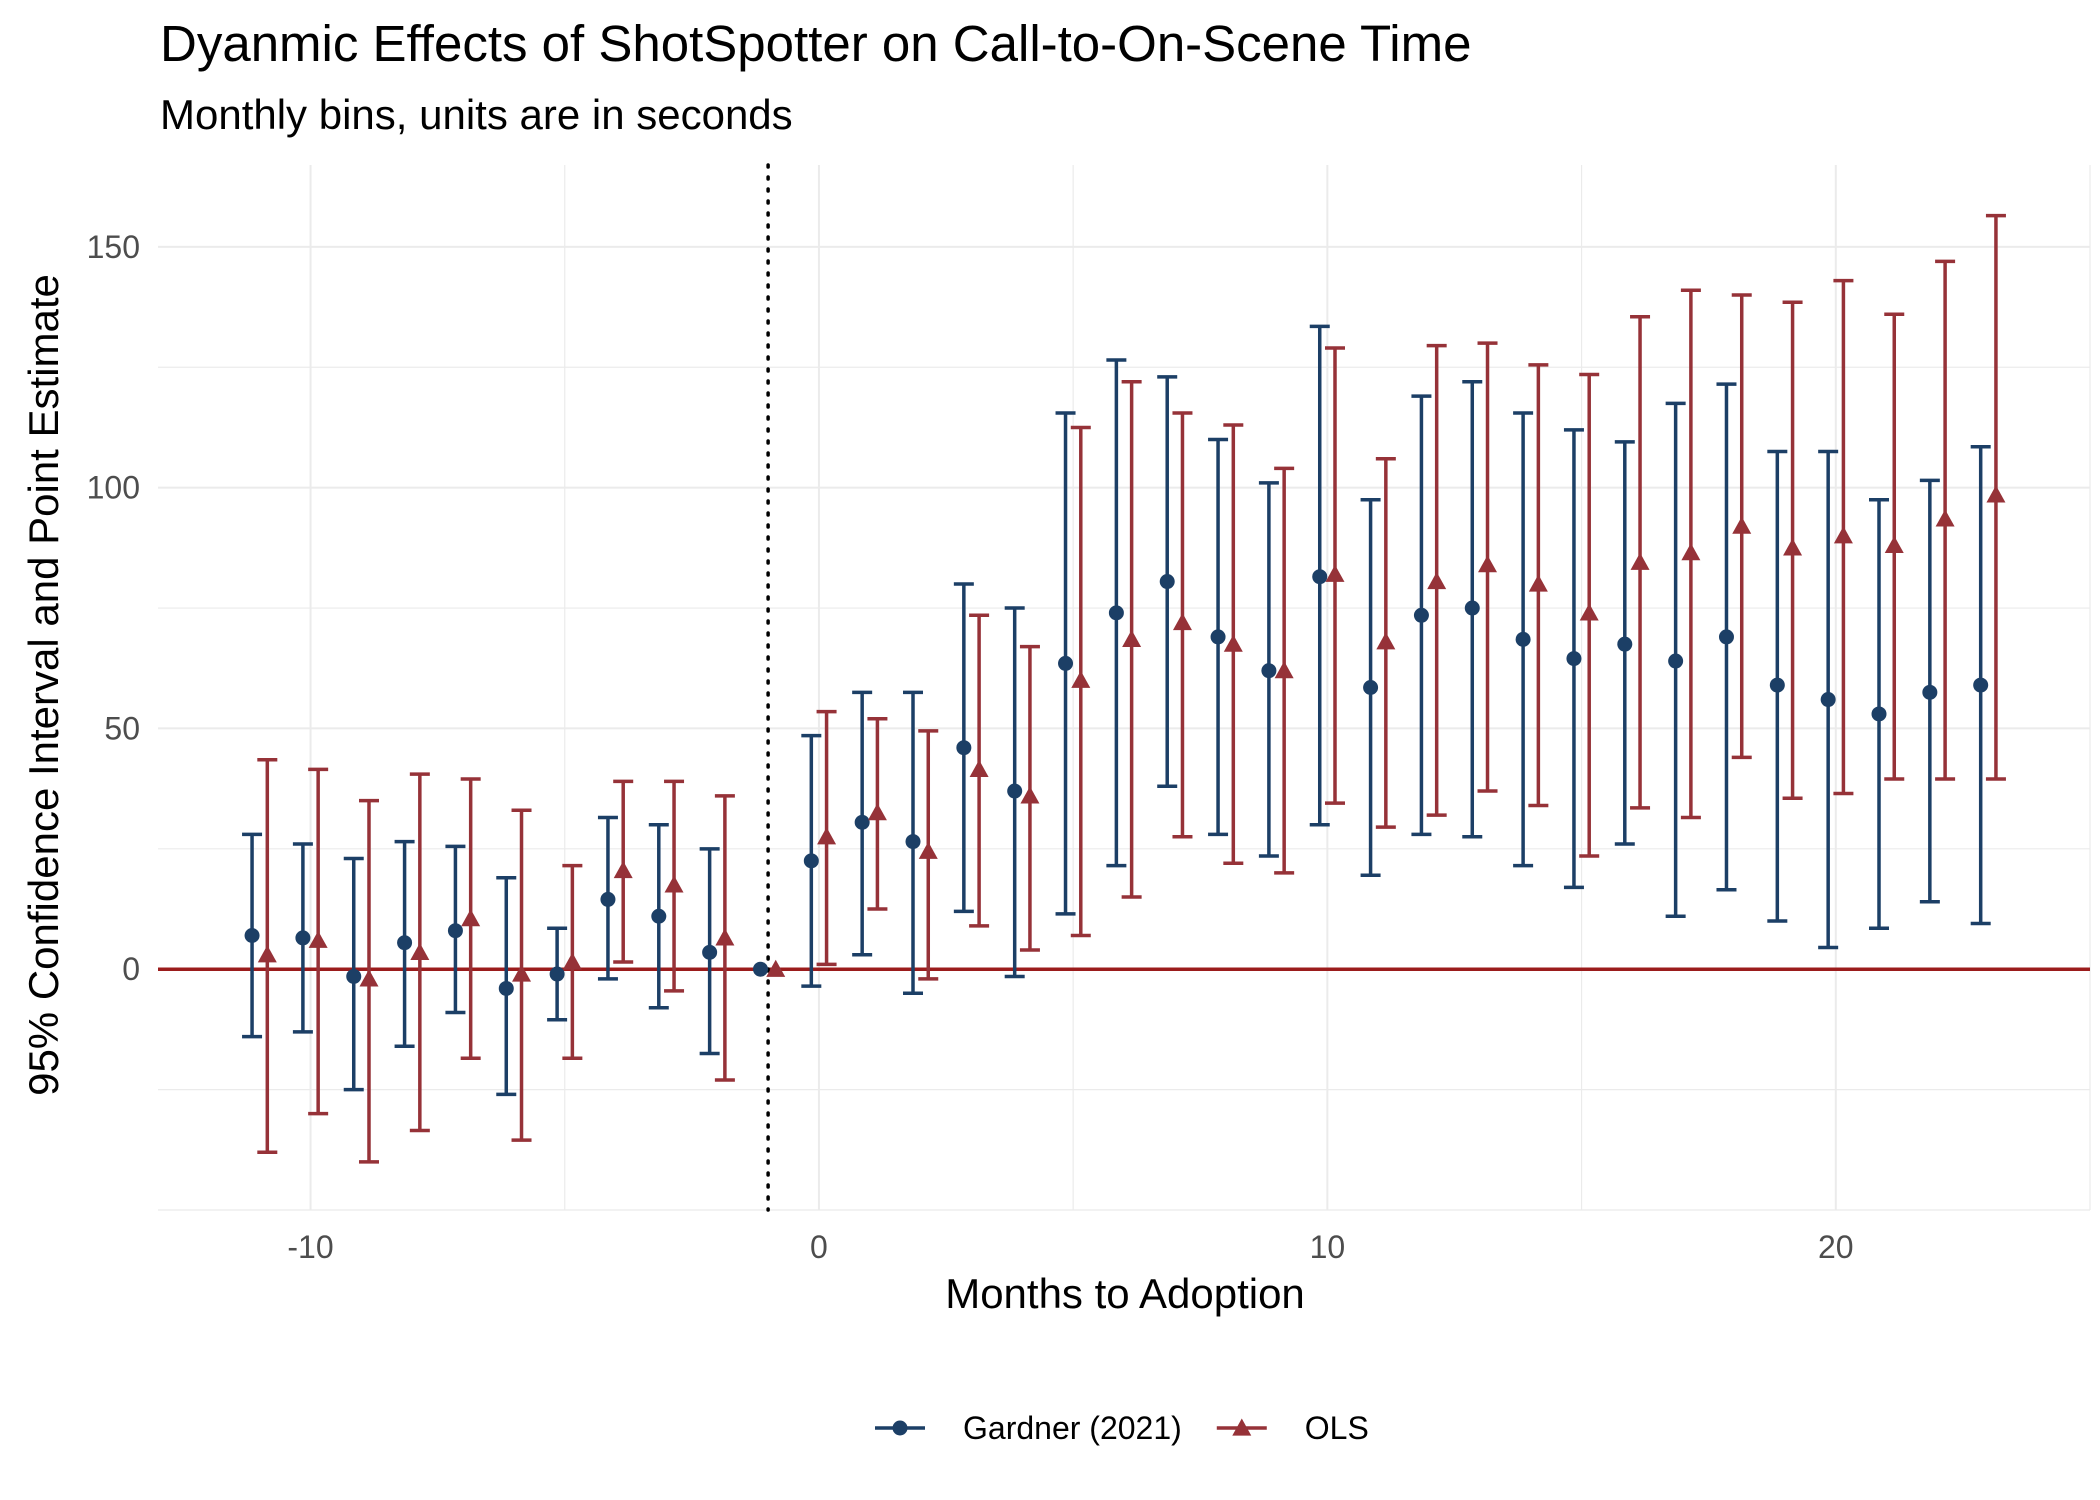 The height and width of the screenshot is (1500, 2100). I want to click on legend-item-1: OLS, so click(1292, 1428).